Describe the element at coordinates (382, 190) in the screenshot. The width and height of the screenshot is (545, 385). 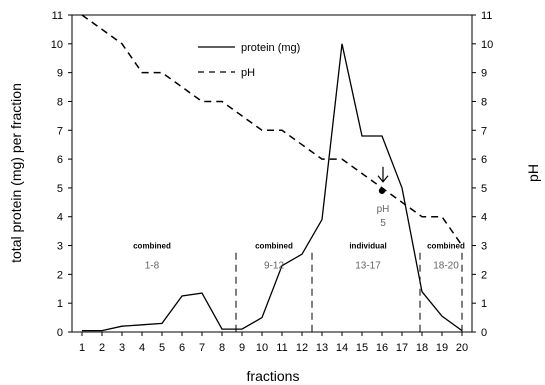
I see `ph-marker` at that location.